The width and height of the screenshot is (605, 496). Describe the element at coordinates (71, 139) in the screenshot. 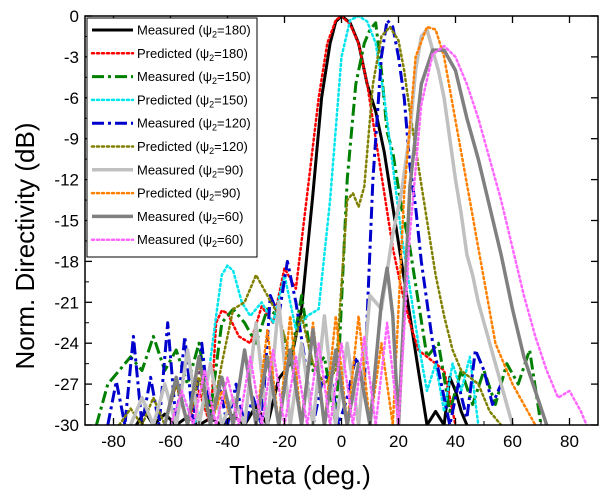

I see `y-tick-label: -9` at that location.